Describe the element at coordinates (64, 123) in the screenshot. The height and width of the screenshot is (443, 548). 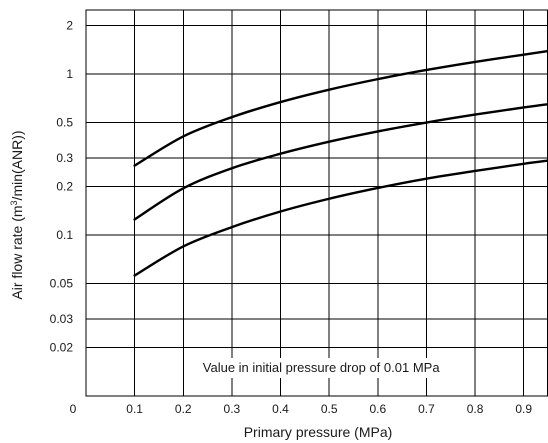
I see `y-tick-label: 0.5` at that location.